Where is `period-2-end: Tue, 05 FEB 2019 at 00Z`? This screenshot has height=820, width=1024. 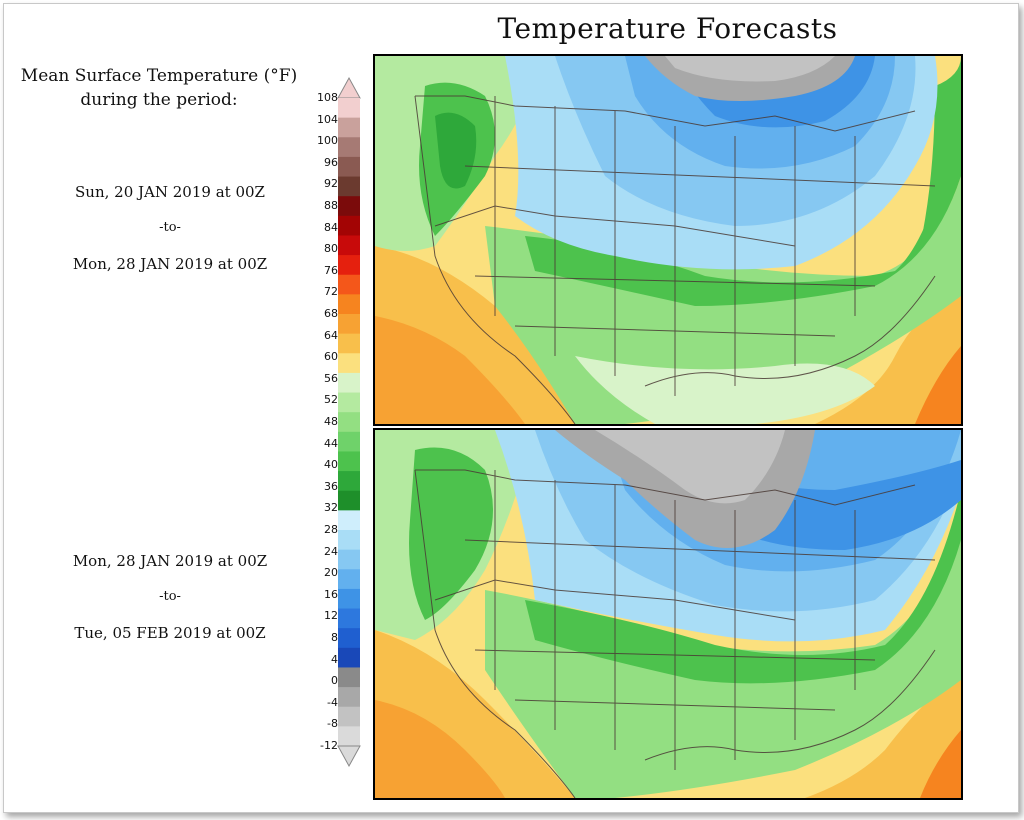 period-2-end: Tue, 05 FEB 2019 at 00Z is located at coordinates (170, 633).